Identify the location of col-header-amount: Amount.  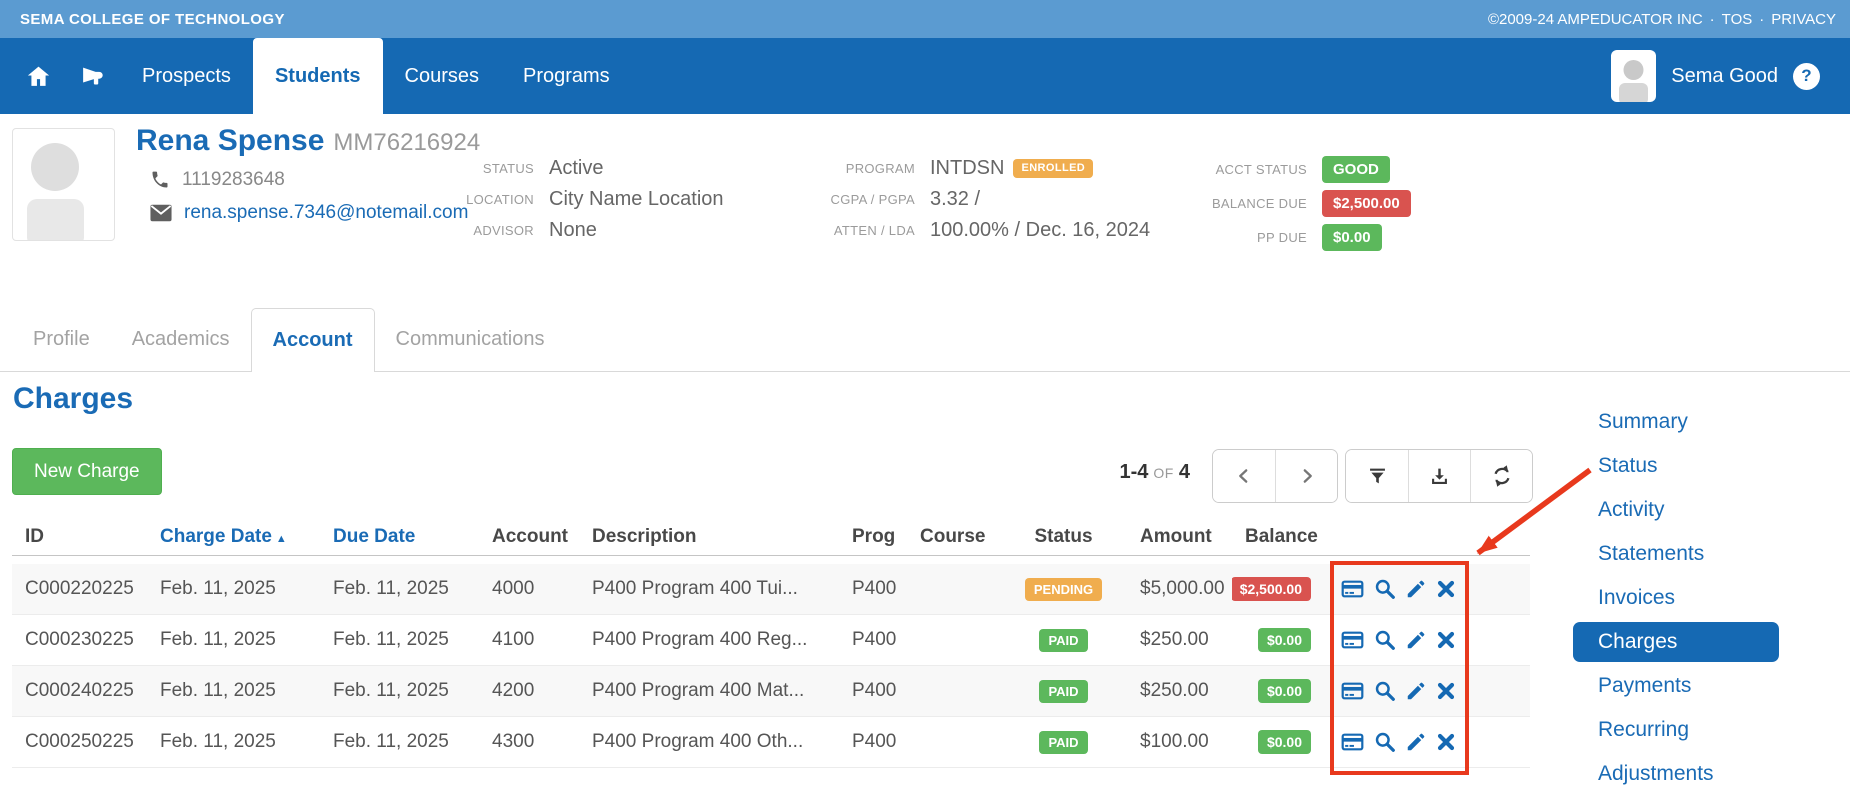
(1176, 536).